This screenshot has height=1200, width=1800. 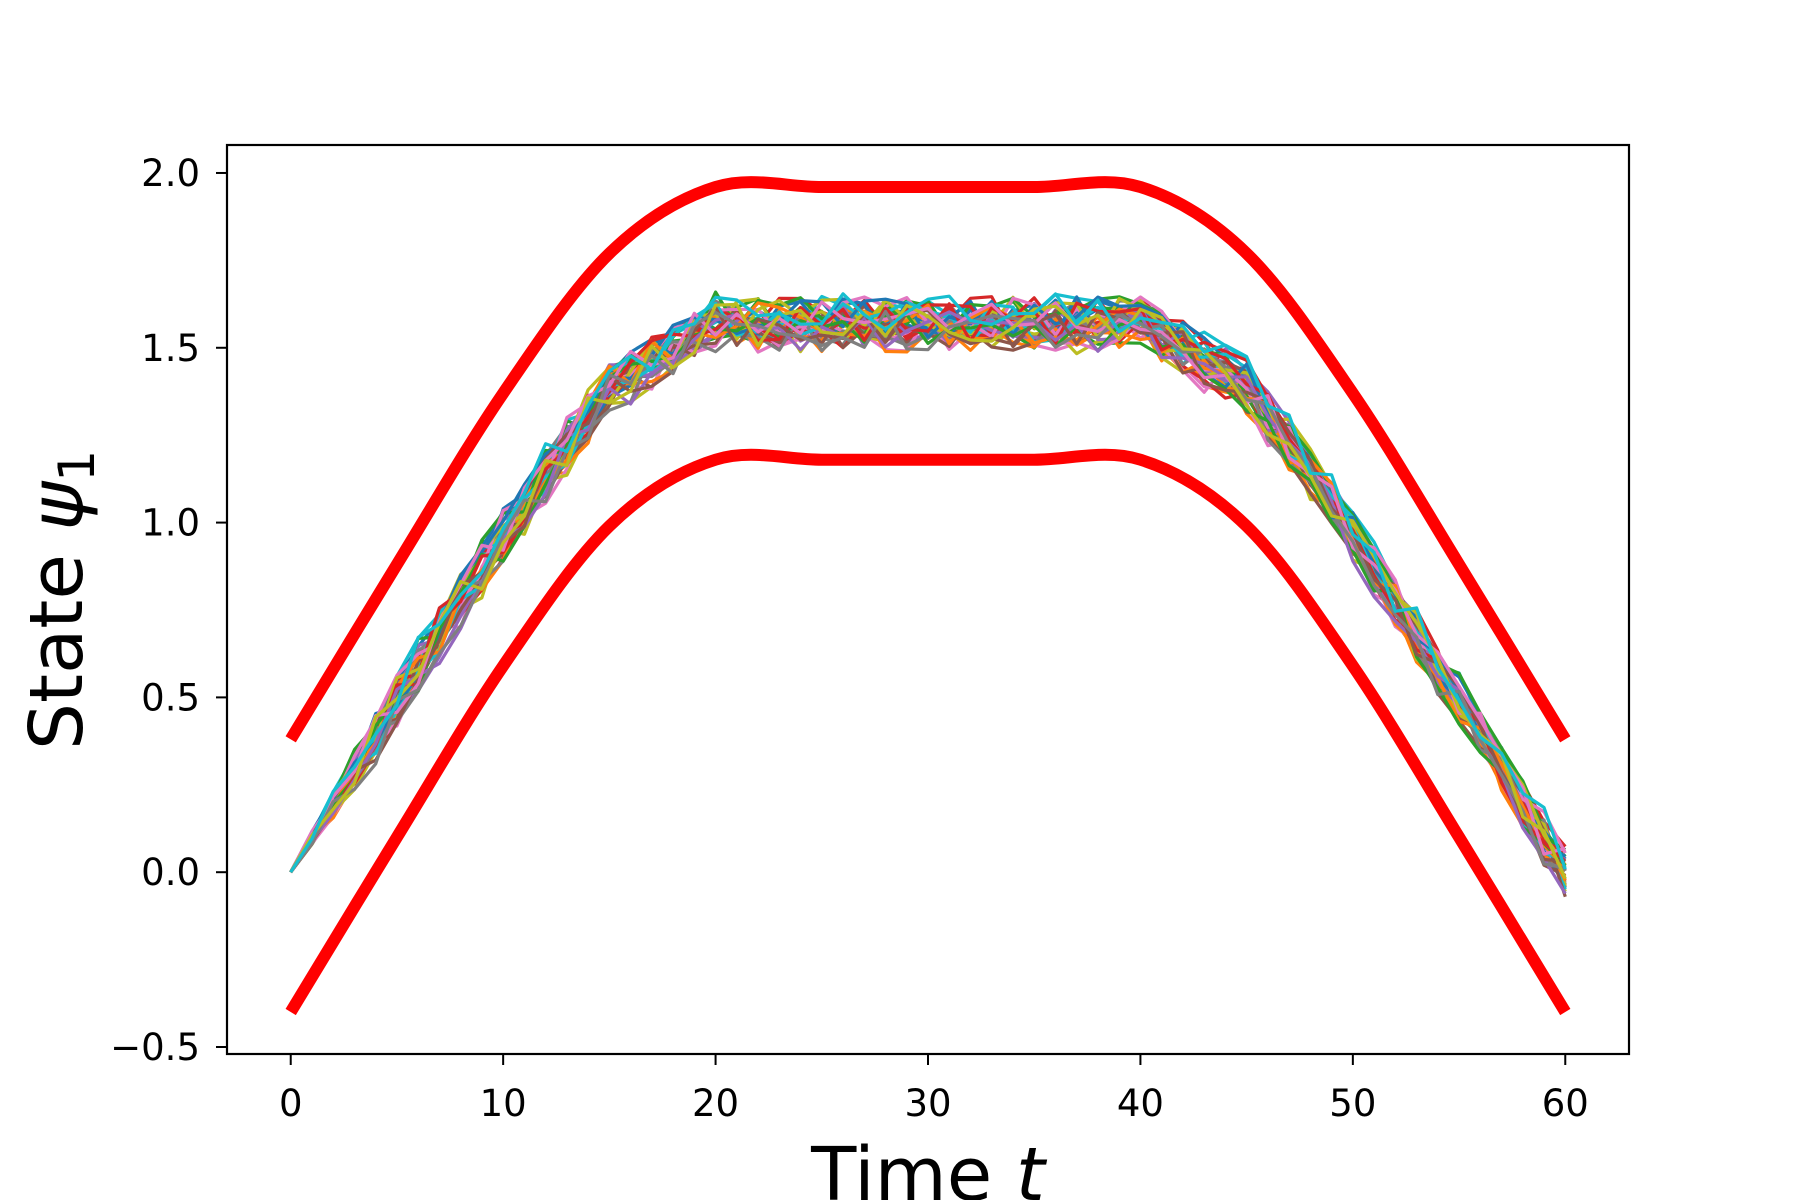 What do you see at coordinates (60, 600) in the screenshot?
I see `y-axis-label: State ψ1` at bounding box center [60, 600].